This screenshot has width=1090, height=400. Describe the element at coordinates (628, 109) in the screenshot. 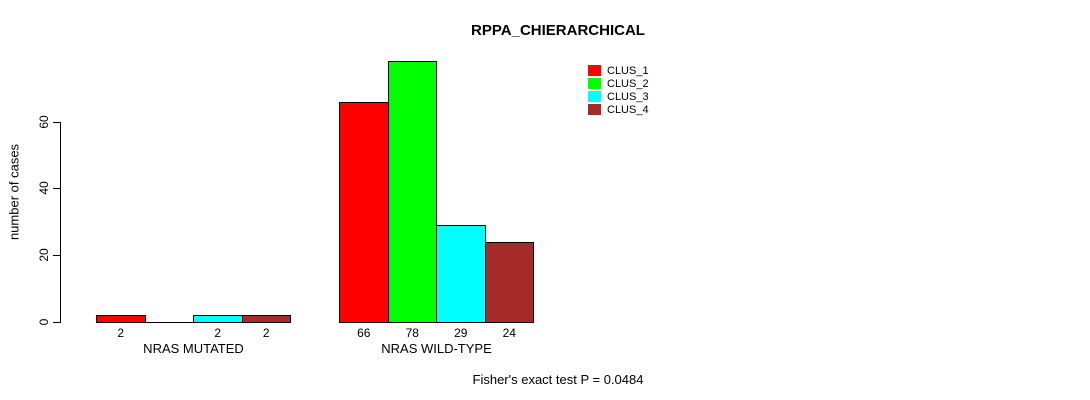

I see `legend-label: CLUS_4` at that location.